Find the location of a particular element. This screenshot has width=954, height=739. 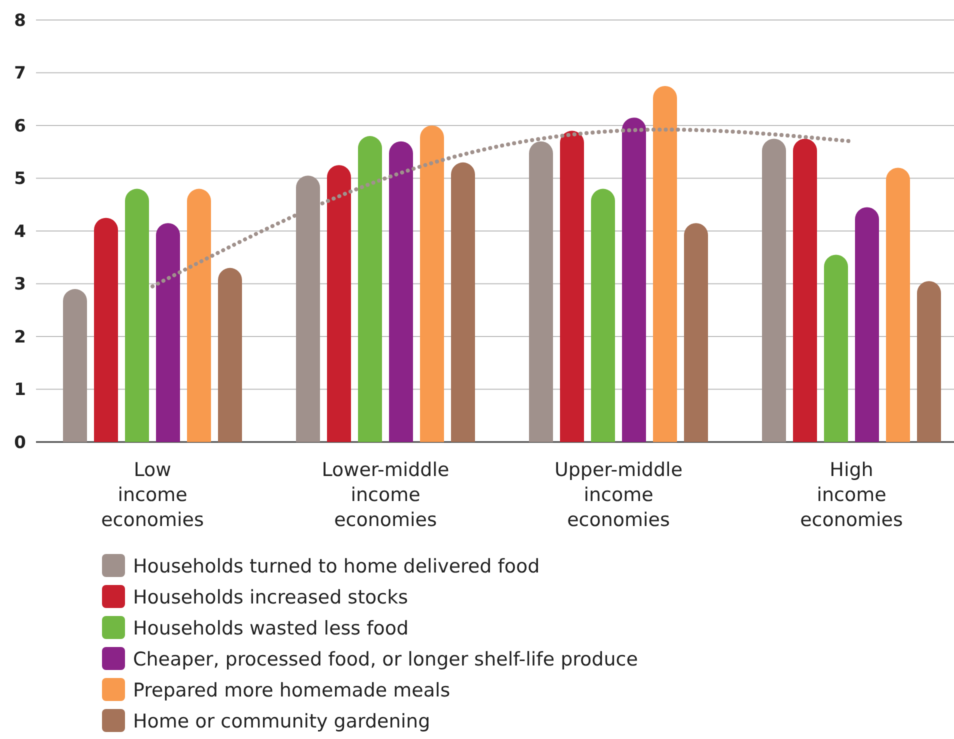

legend-label: Cheaper, processed food, or longer shelf-life produce is located at coordinates (385, 659).